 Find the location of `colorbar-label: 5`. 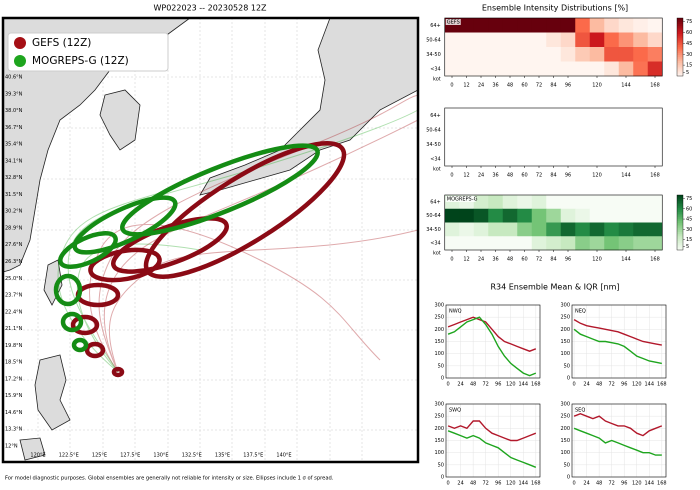

colorbar-label: 5 is located at coordinates (687, 73).